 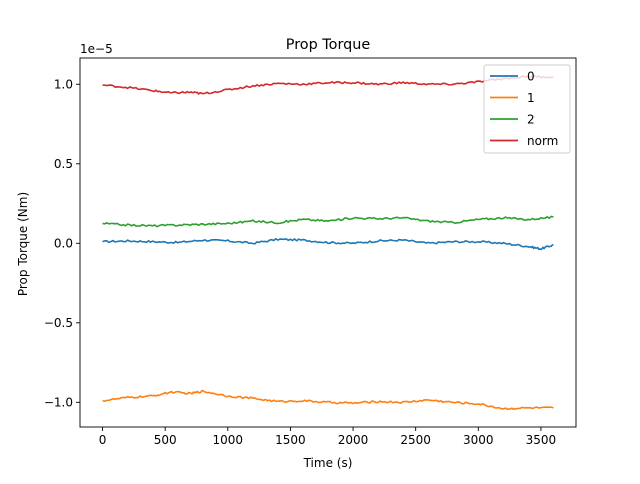 What do you see at coordinates (96, 49) in the screenshot?
I see `y-axis-offset-text: 1e−5` at bounding box center [96, 49].